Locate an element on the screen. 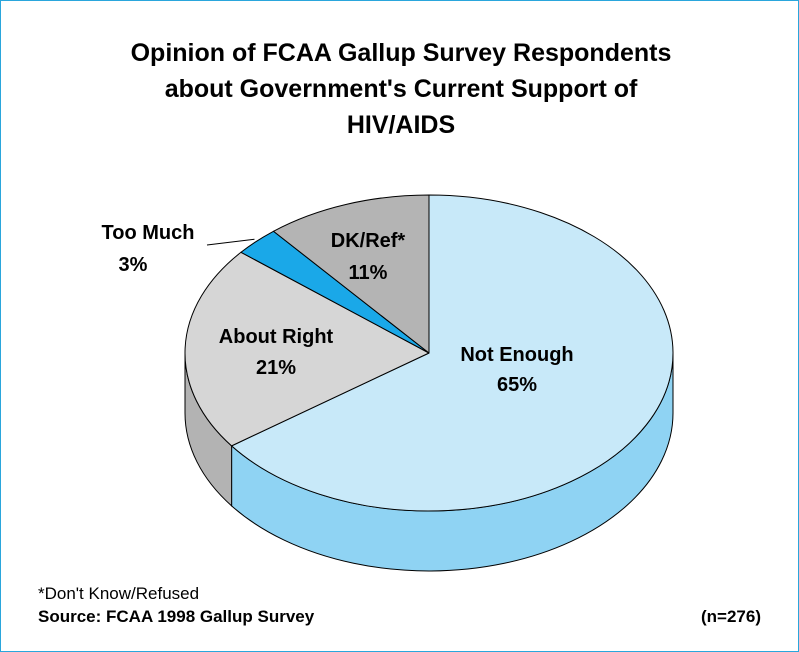 Image resolution: width=799 pixels, height=652 pixels. chart-title-line-2: about Government's Current Support of is located at coordinates (401, 89).